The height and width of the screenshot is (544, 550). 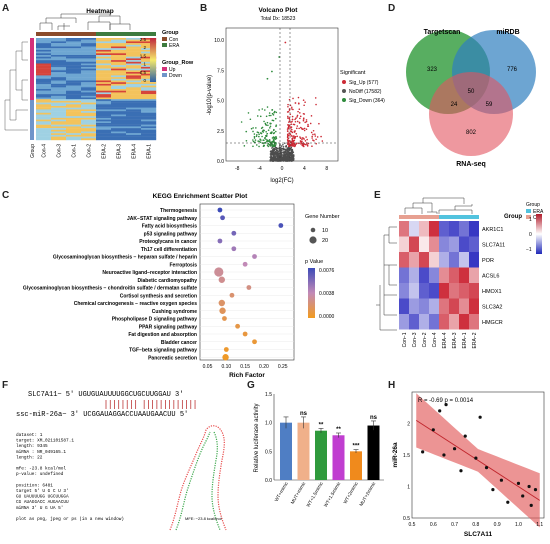 What do you see at coordinates (454, 105) in the screenshot?
I see `venn-count-ts-rna: 24` at bounding box center [454, 105].